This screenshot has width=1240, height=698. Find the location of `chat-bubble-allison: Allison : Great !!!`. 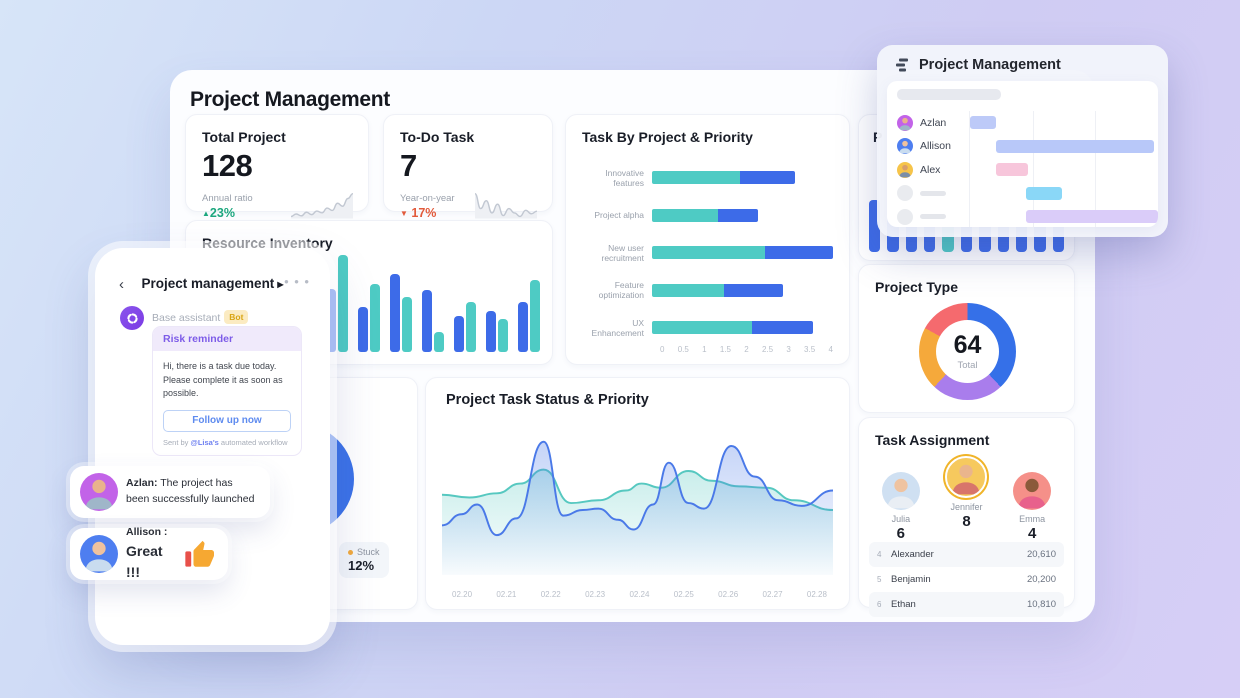

chat-bubble-allison: Allison : Great !!! is located at coordinates (149, 553).